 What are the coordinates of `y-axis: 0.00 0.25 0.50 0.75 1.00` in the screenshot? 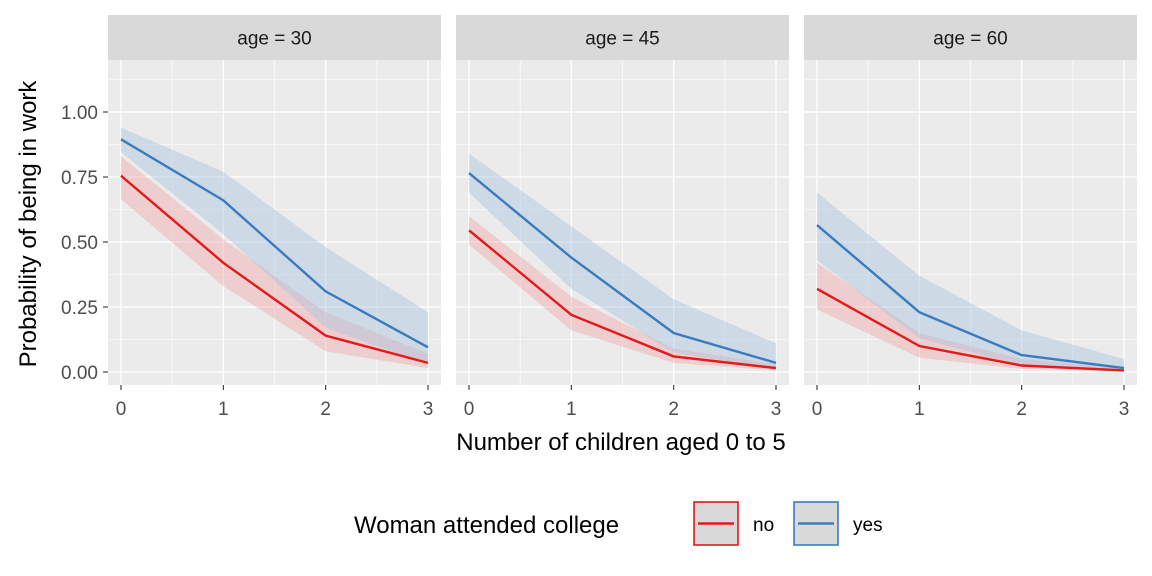 It's located at (84, 243).